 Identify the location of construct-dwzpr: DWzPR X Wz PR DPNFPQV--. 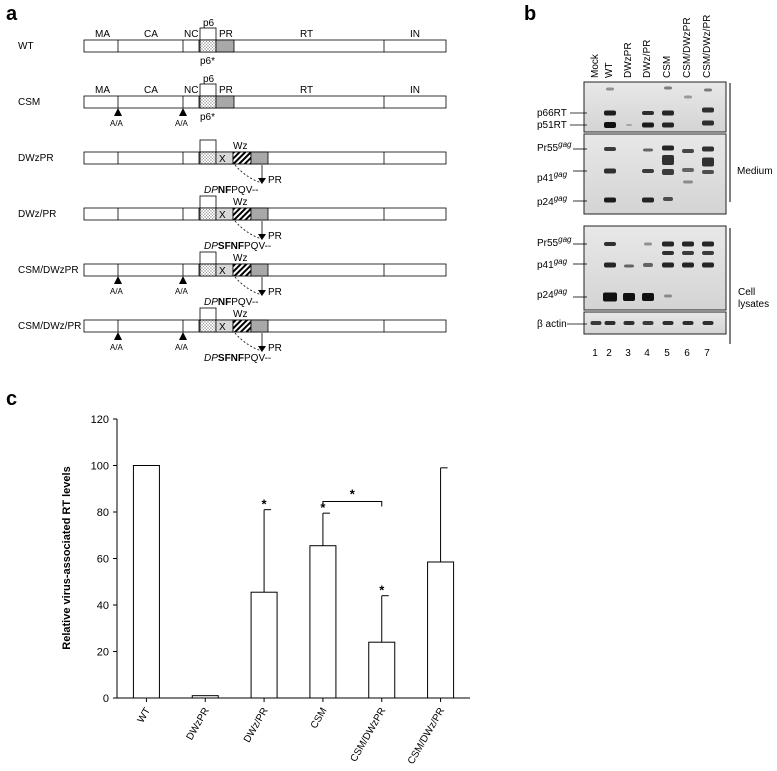
(232, 167).